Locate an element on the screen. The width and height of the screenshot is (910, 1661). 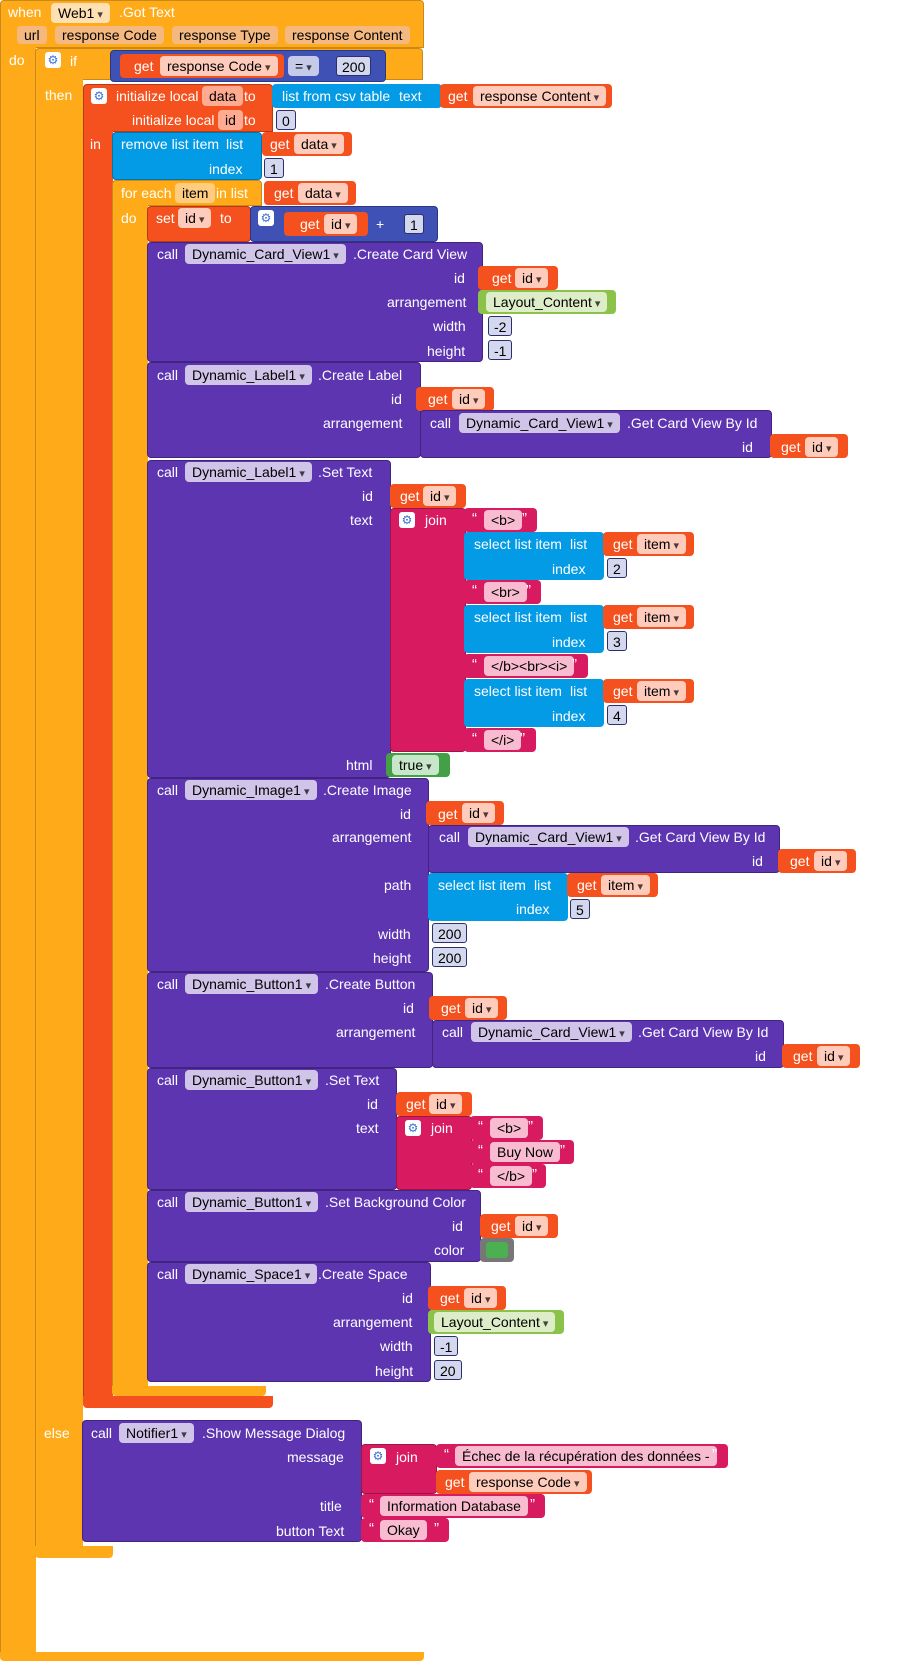
init-mutator-gear-icon: ⚙ is located at coordinates (99, 96).